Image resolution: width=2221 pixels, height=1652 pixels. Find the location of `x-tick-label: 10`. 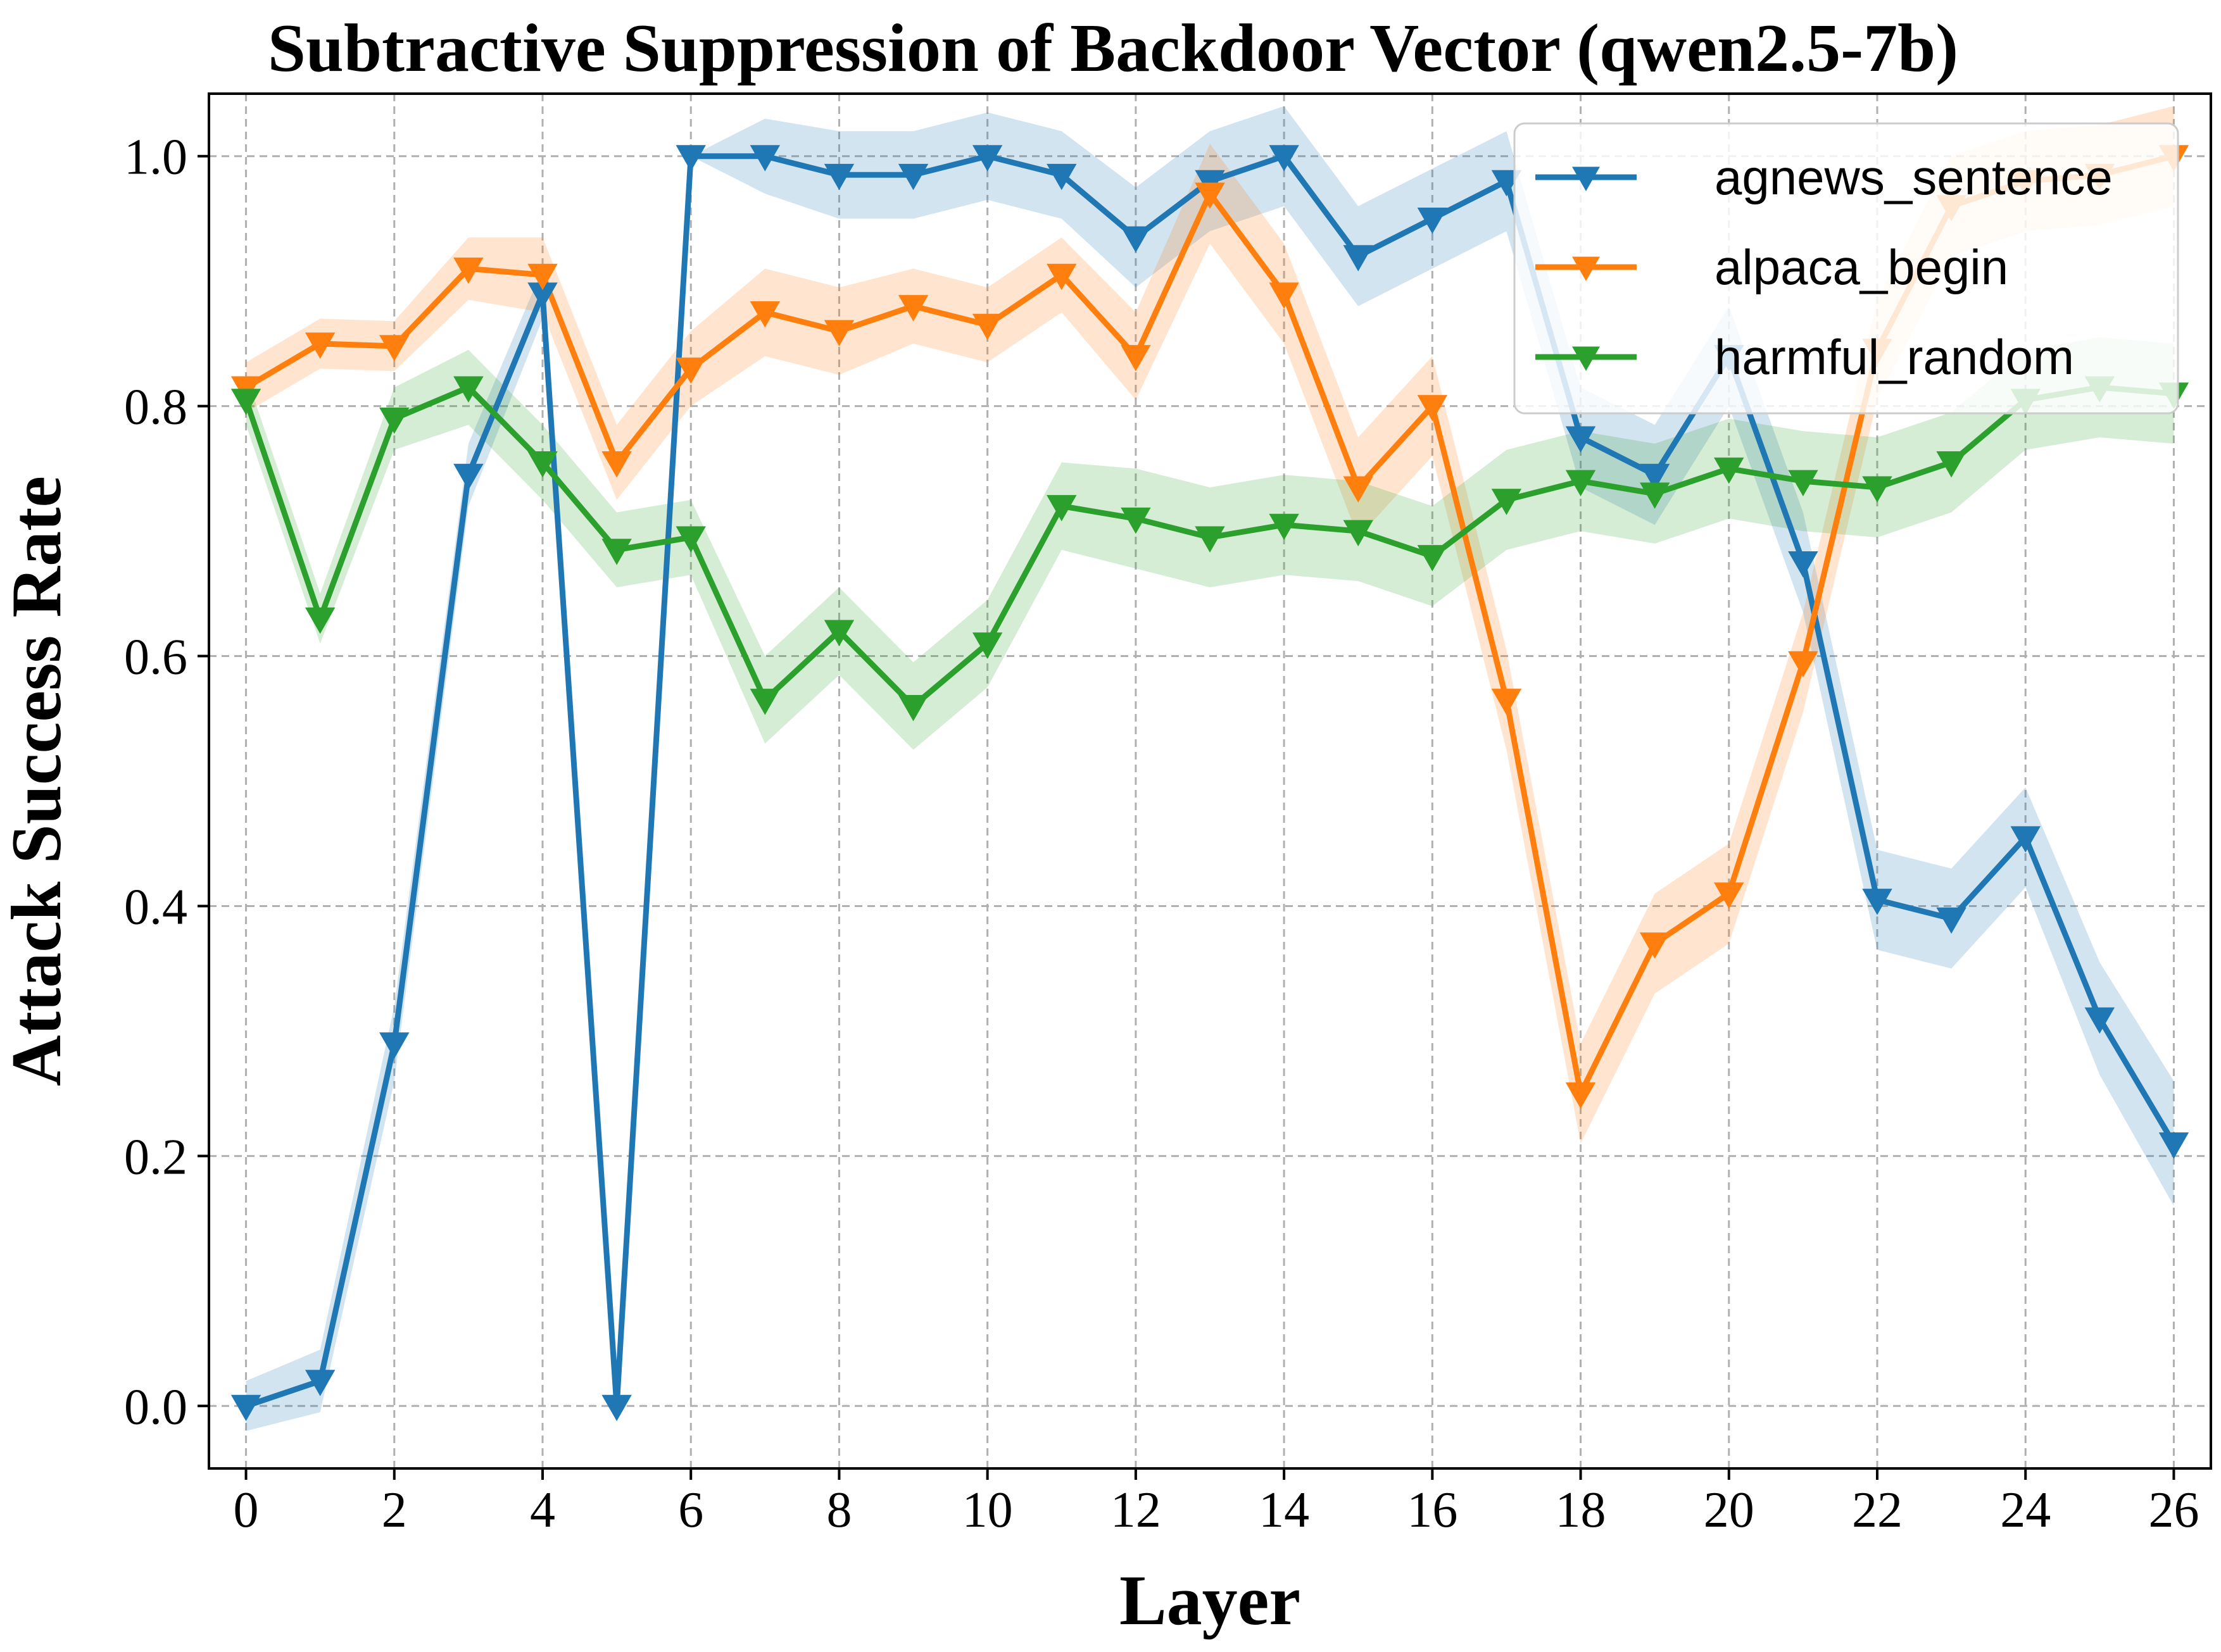

x-tick-label: 10 is located at coordinates (987, 1510).